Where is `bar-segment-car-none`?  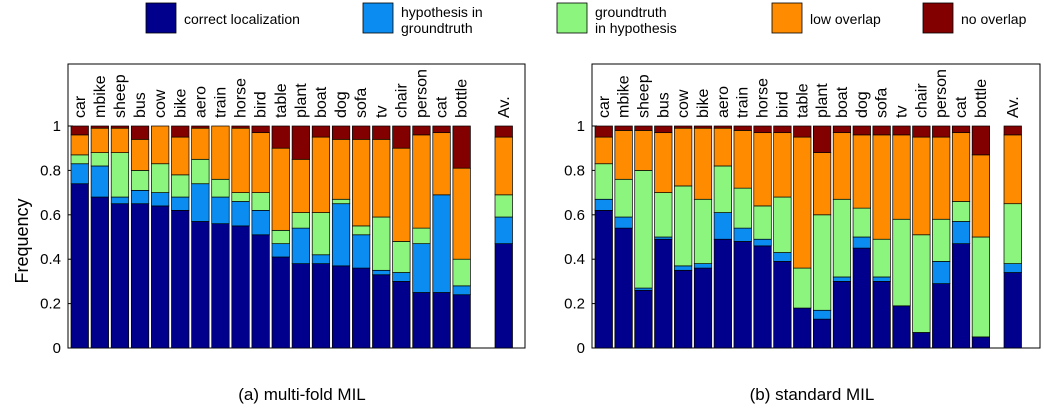 bar-segment-car-none is located at coordinates (603, 131).